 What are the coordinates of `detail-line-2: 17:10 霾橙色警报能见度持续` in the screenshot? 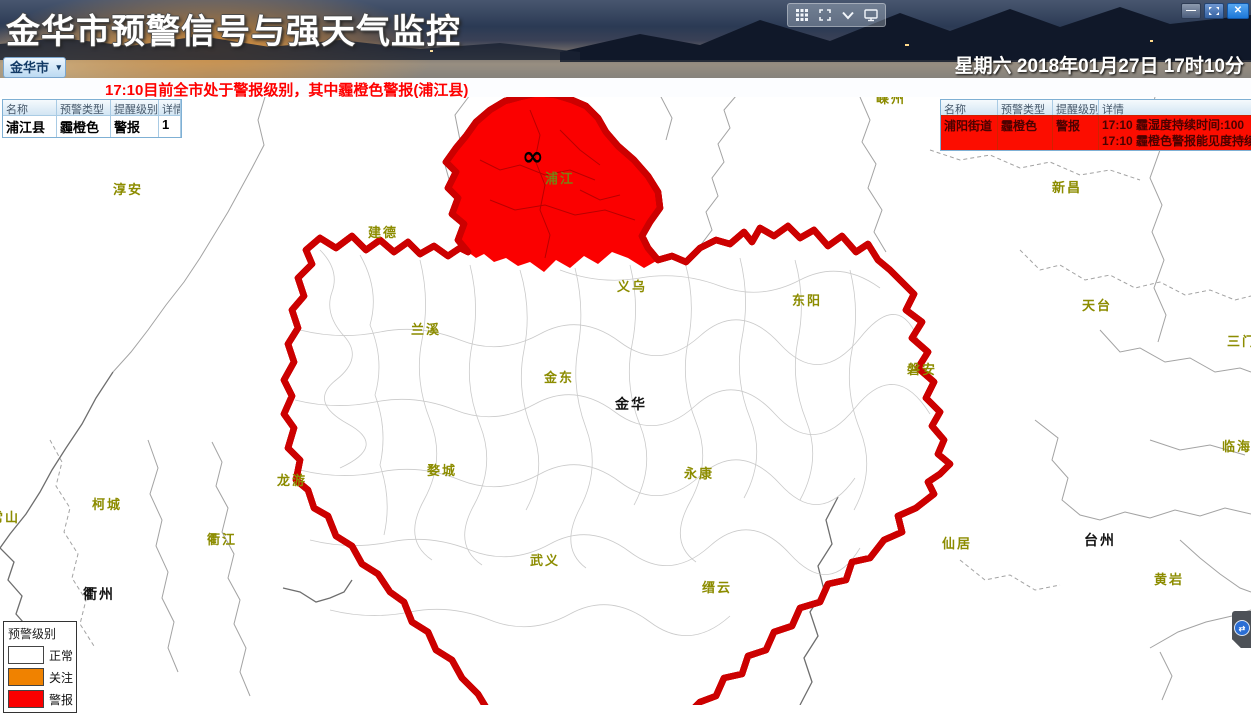 It's located at (1176, 141).